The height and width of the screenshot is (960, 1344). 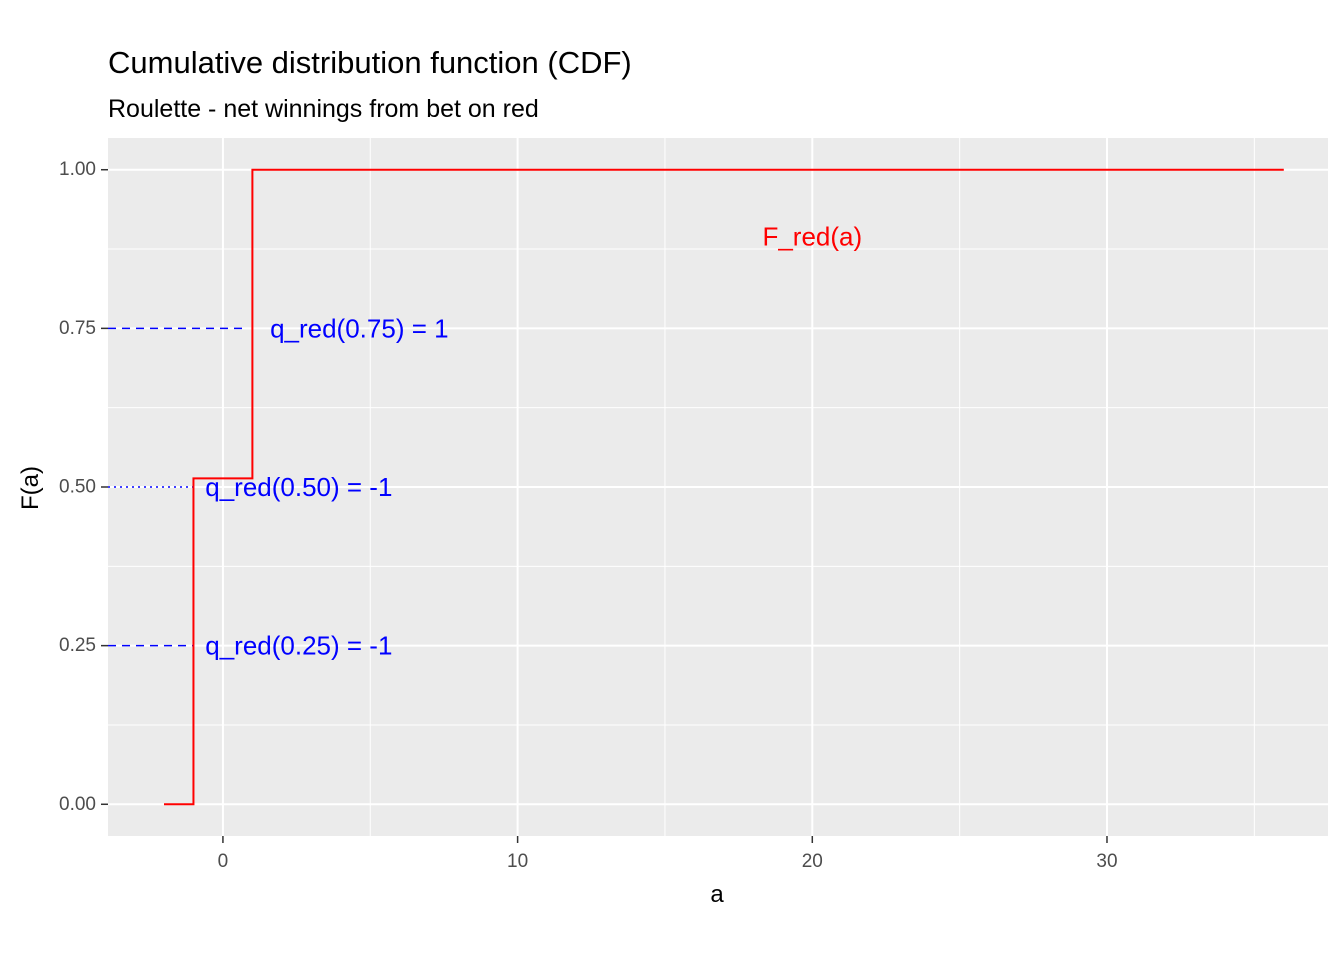 I want to click on x-tick-label: 30, so click(x=1106, y=861).